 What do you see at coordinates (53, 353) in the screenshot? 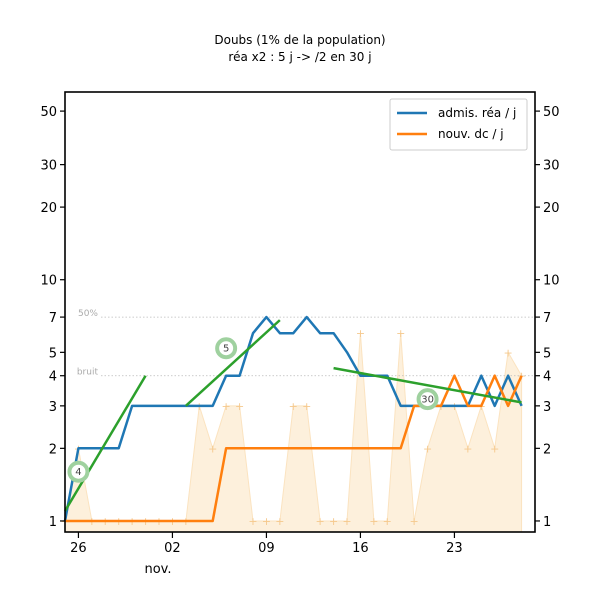
I see `y-tick-label-left: 5` at bounding box center [53, 353].